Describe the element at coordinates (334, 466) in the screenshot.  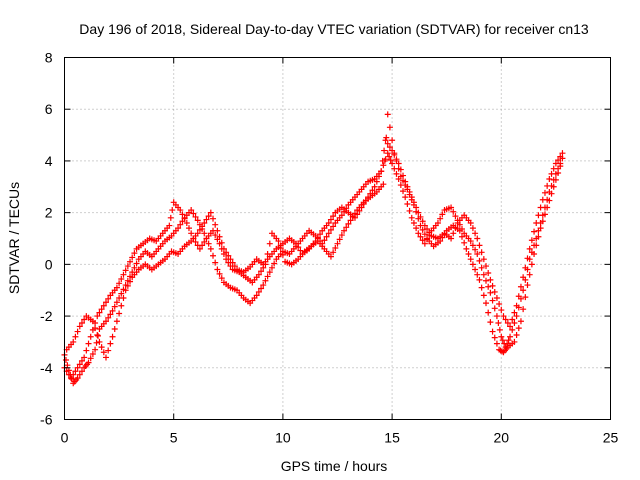
I see `x-axis-label: GPS time / hours` at that location.